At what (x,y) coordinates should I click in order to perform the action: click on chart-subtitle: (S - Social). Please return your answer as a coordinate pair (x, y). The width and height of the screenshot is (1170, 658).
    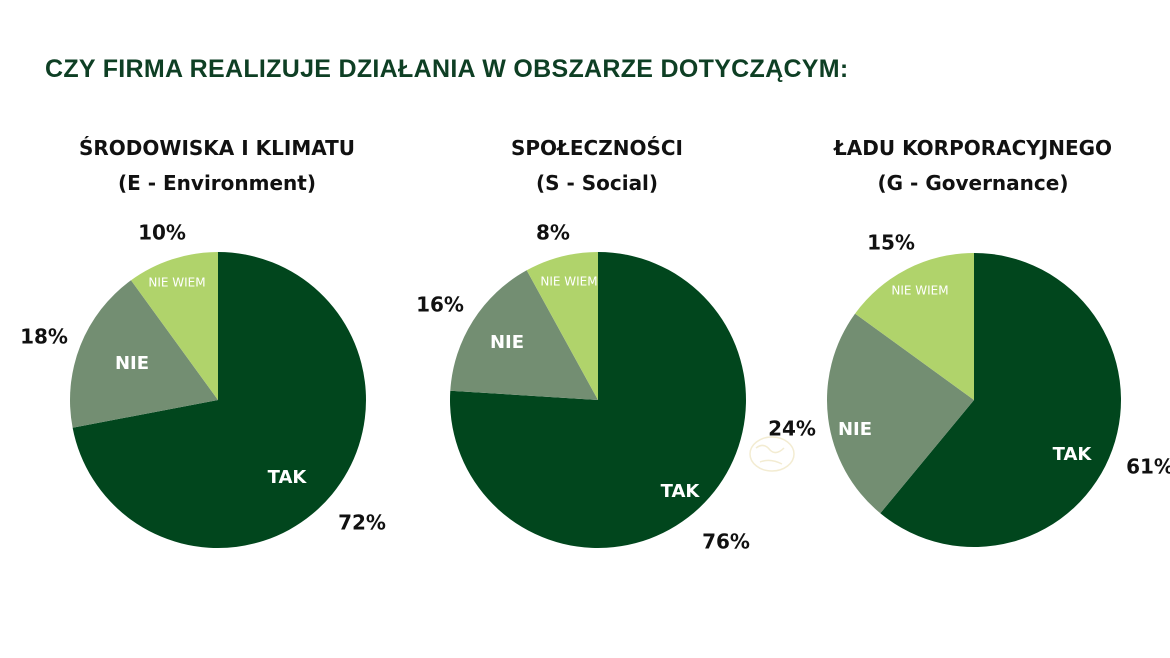
    Looking at the image, I should click on (597, 183).